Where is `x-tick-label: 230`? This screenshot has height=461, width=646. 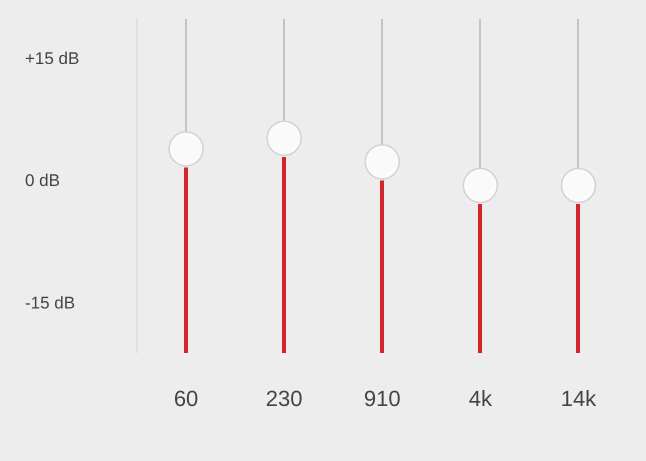 x-tick-label: 230 is located at coordinates (284, 398).